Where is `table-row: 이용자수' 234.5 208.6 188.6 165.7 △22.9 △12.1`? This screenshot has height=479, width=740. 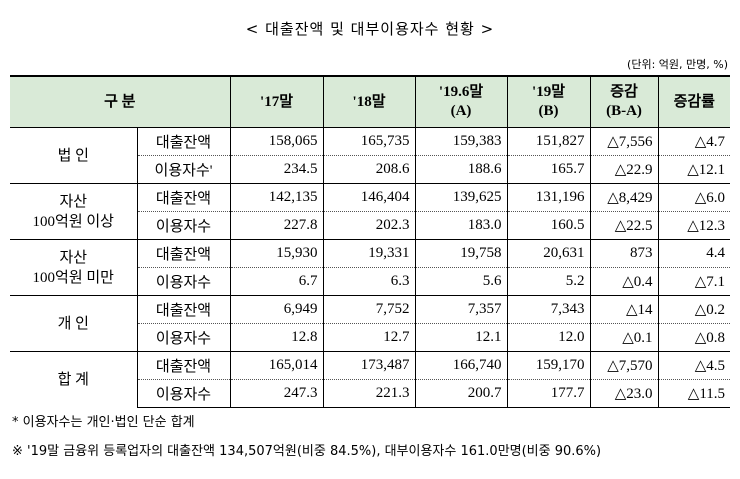 table-row: 이용자수' 234.5 208.6 188.6 165.7 △22.9 △12.1 is located at coordinates (370, 169).